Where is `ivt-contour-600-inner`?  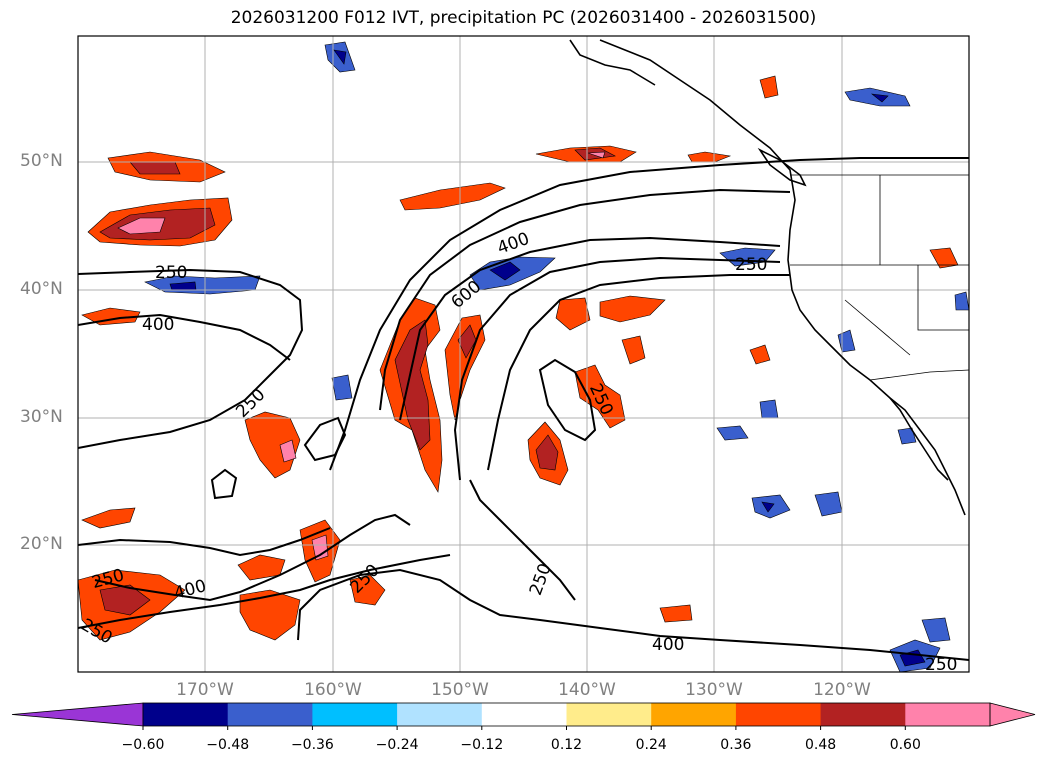 ivt-contour-600-inner is located at coordinates (617, 368).